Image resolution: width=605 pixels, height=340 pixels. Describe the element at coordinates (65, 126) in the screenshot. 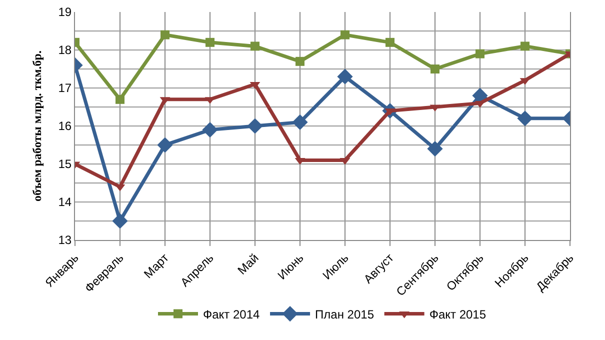

I see `y-tick-label: 16` at that location.